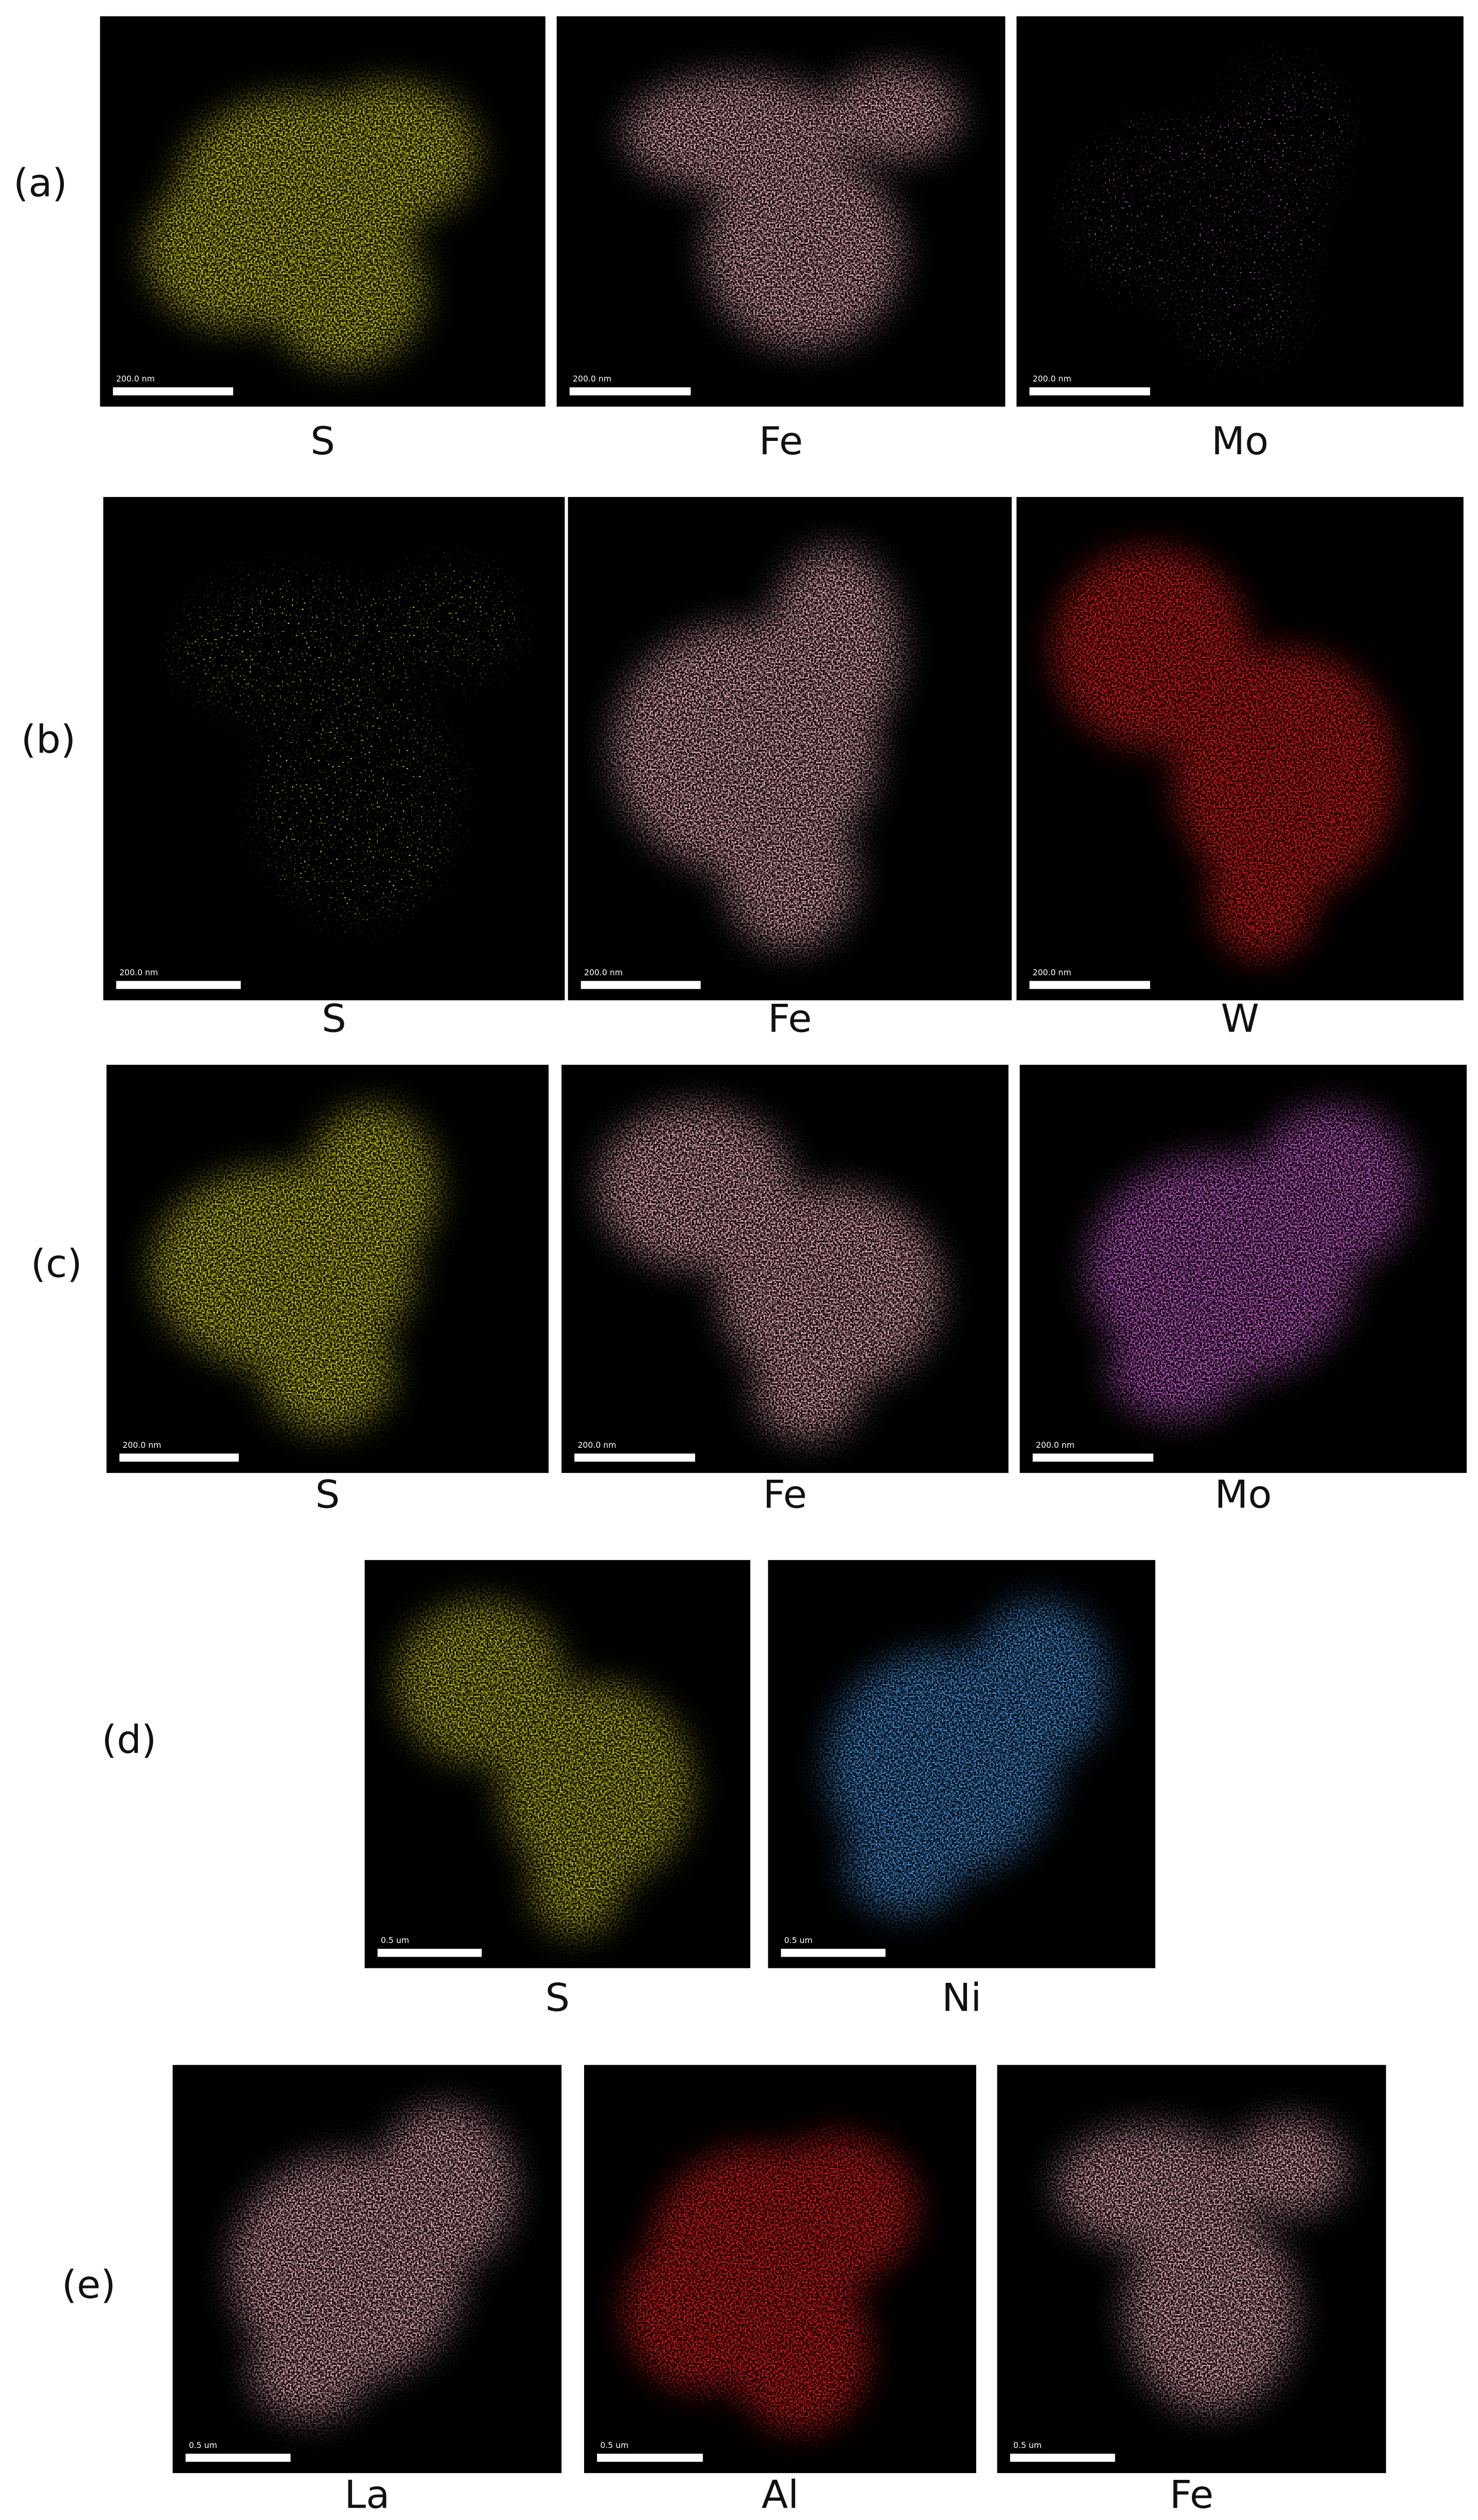  I want to click on element-label: Al, so click(780, 2494).